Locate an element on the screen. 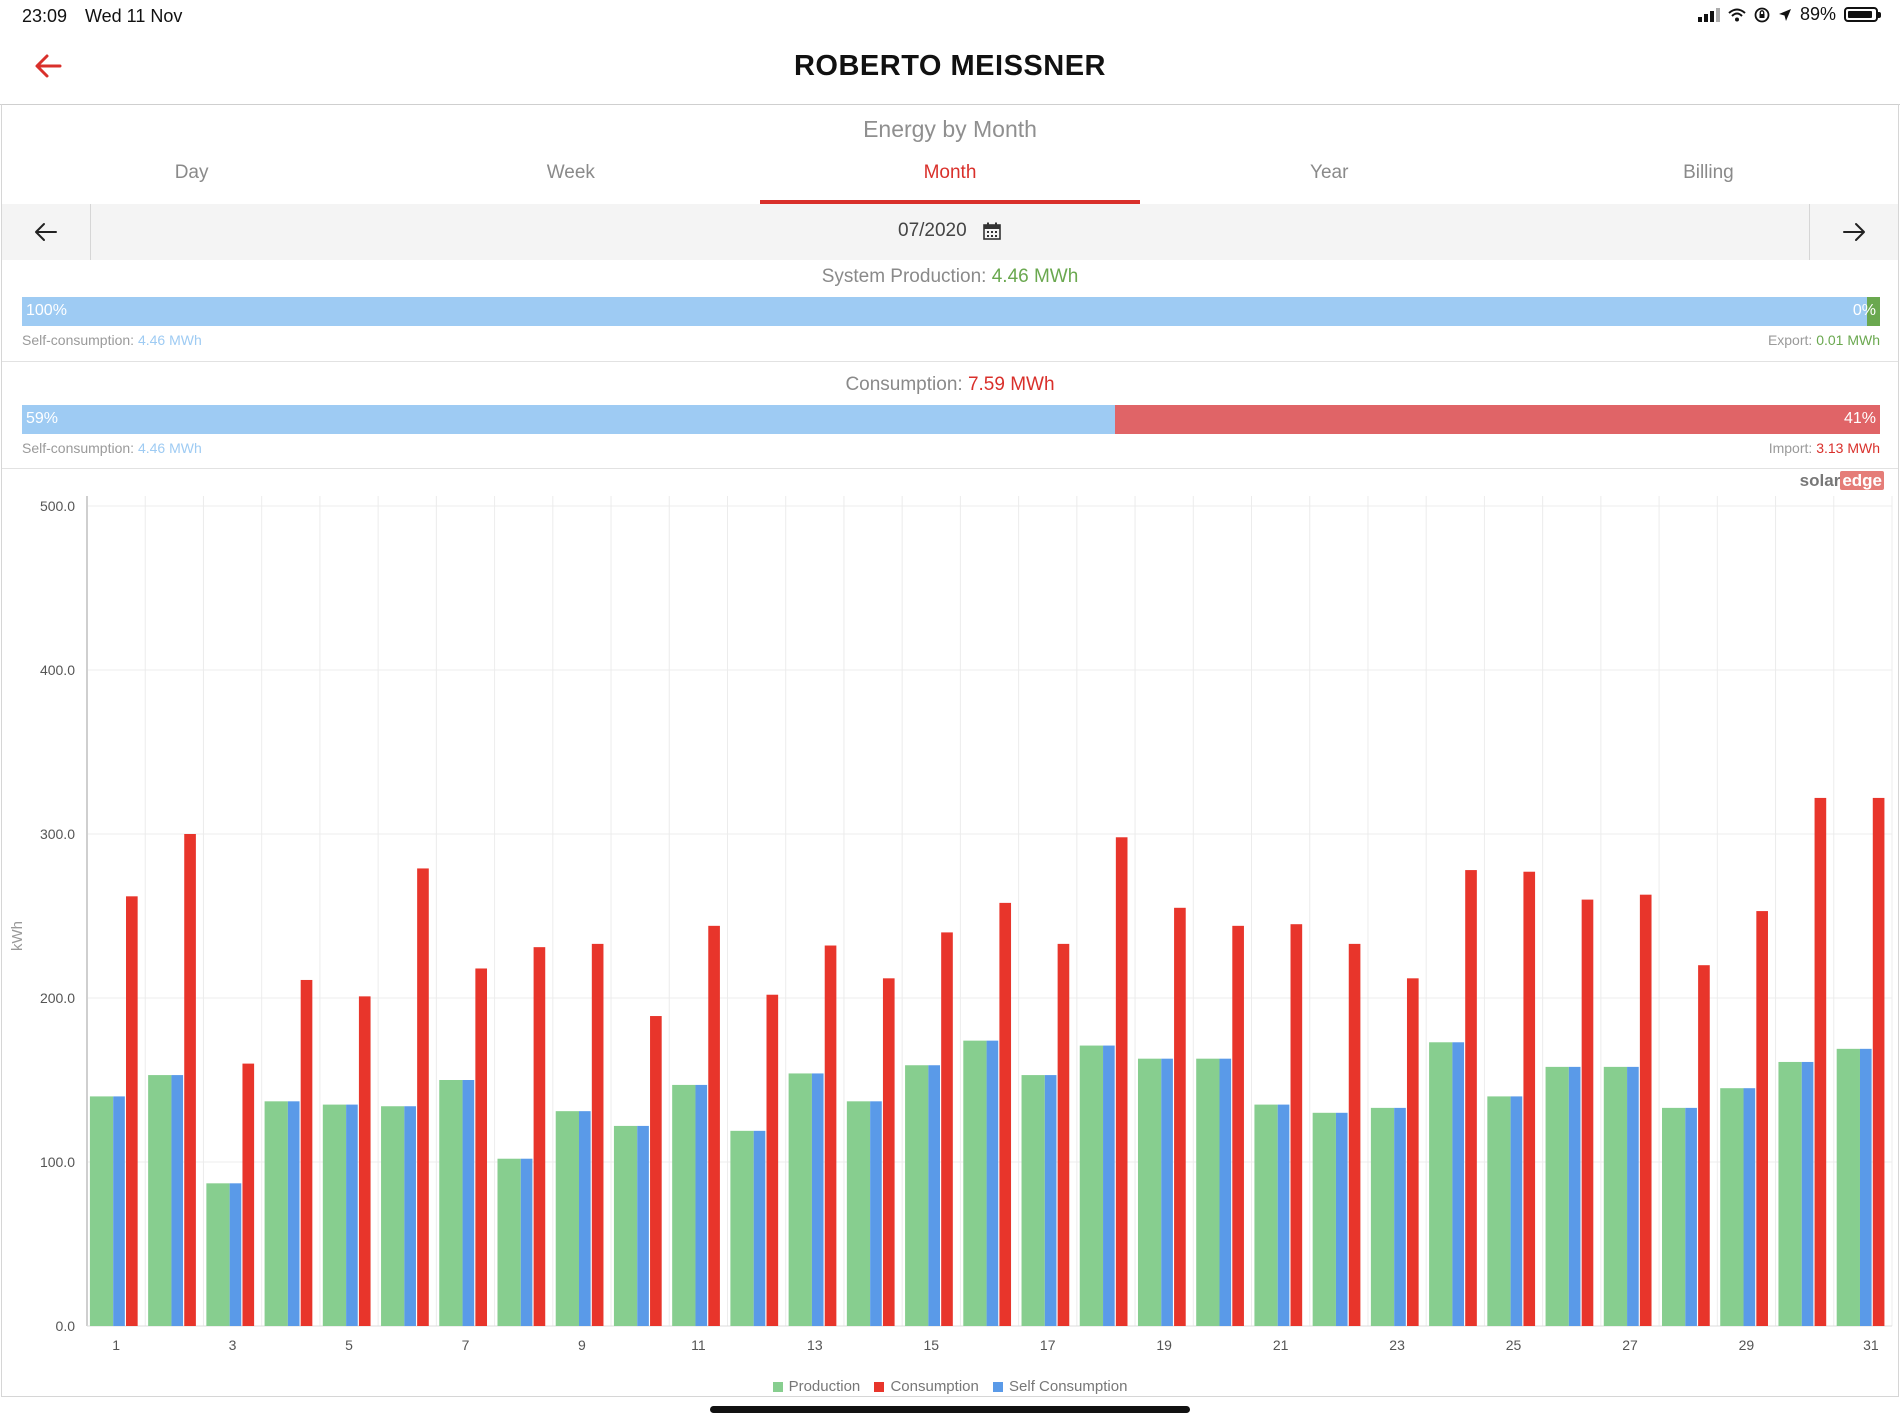  app-header: ROBERTO MEISSNER is located at coordinates (950, 69).